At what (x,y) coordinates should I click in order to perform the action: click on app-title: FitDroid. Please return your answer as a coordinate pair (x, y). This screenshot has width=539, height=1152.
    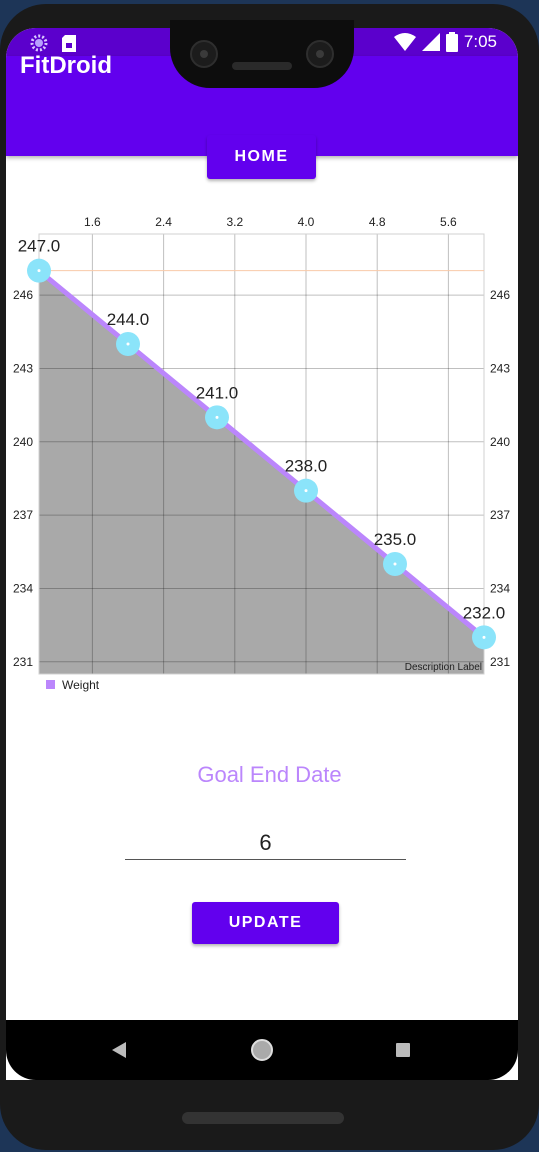
    Looking at the image, I should click on (66, 66).